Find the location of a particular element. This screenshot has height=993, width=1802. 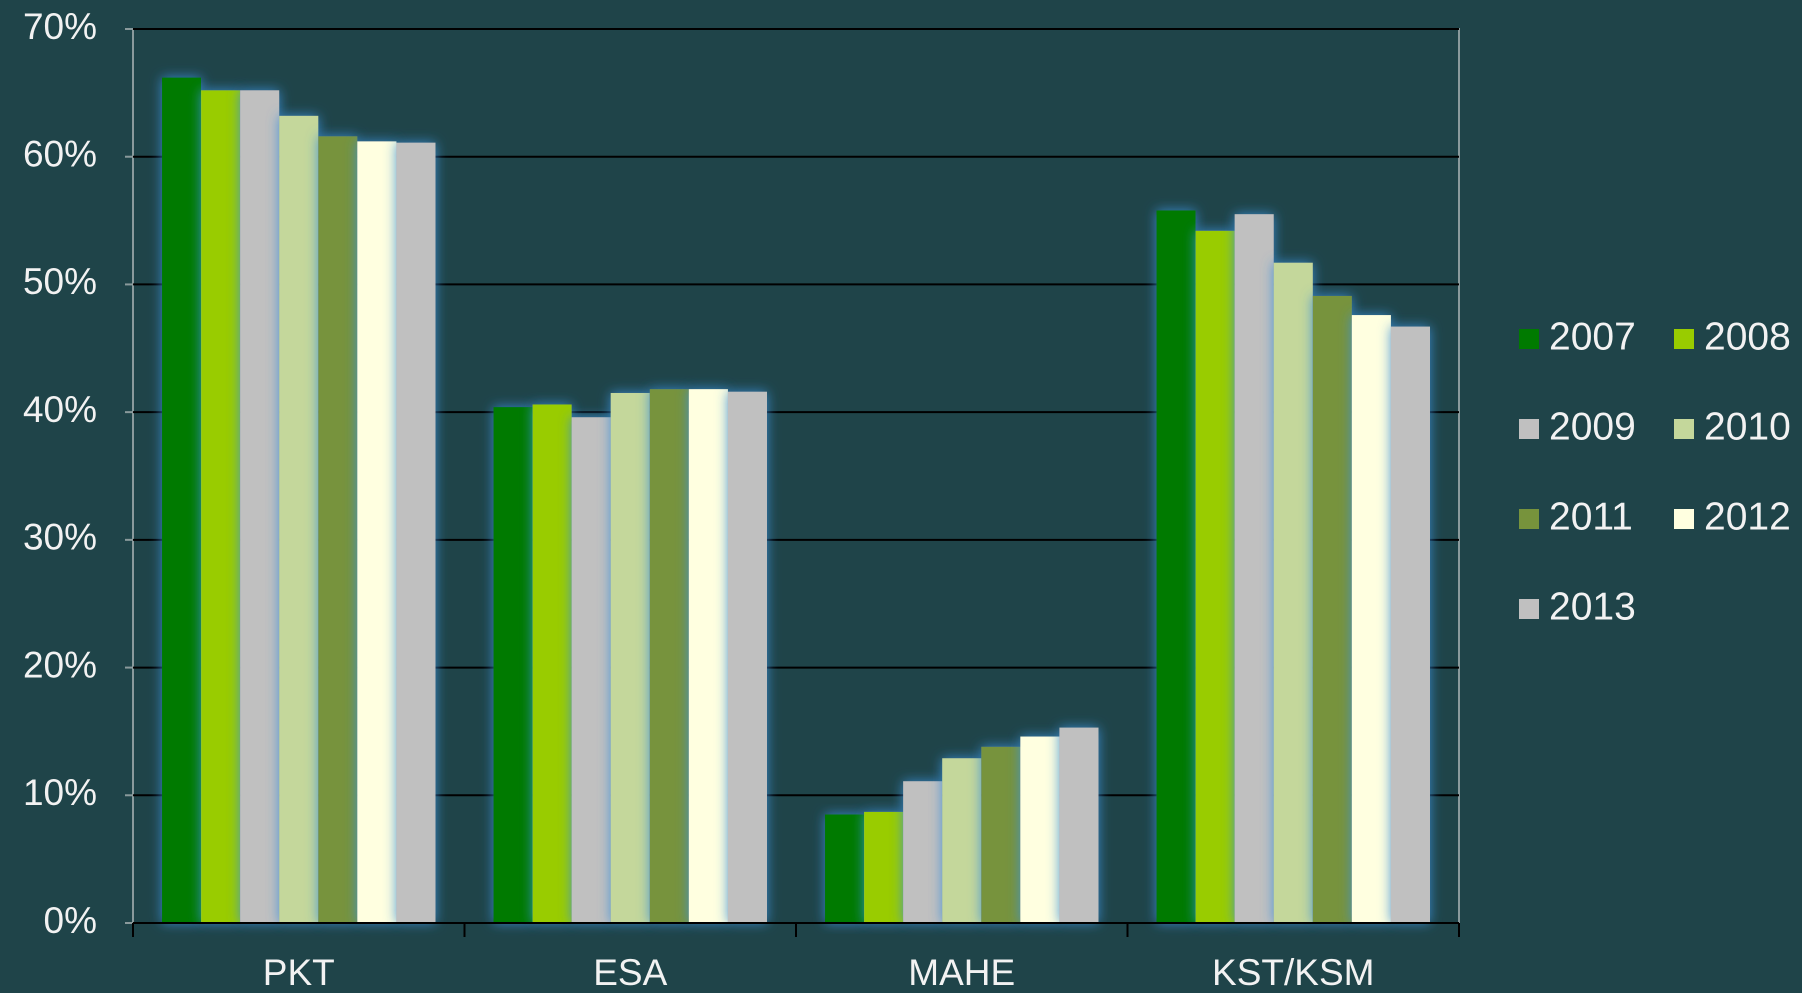

x-tick-label: ESA is located at coordinates (630, 972).